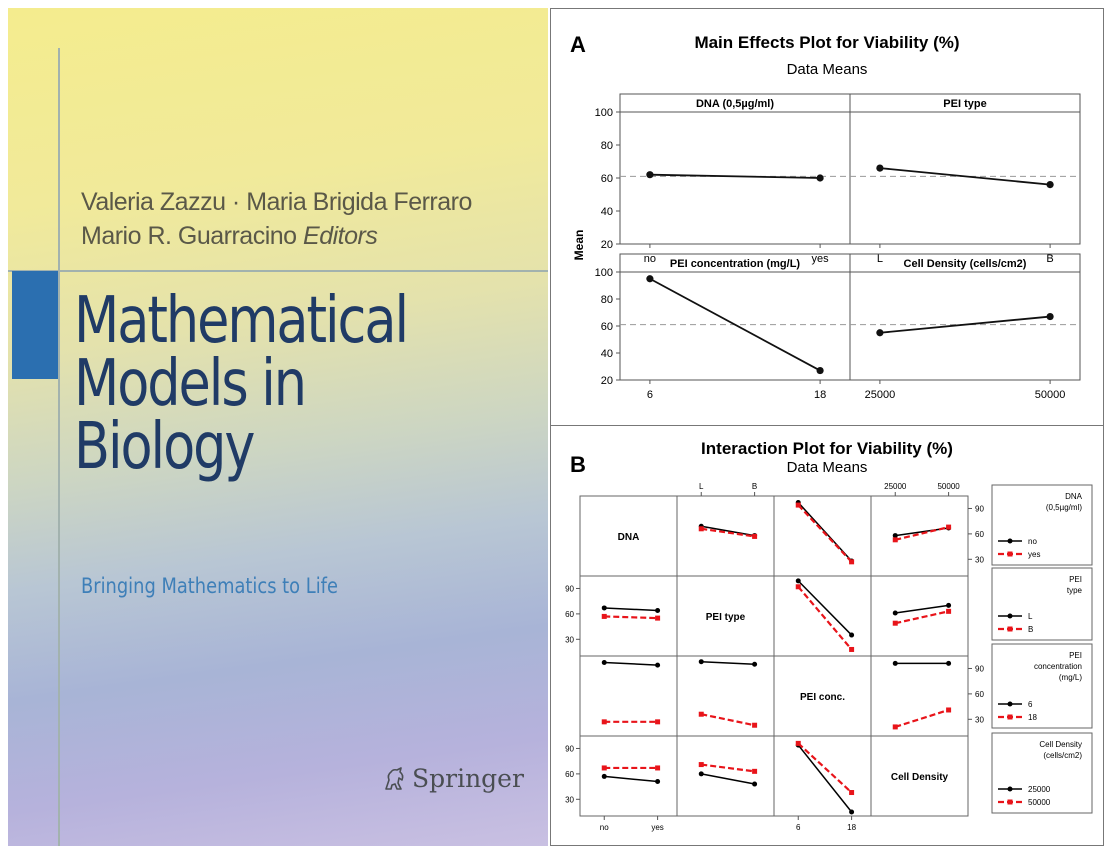 This screenshot has height=852, width=1112. What do you see at coordinates (1075, 655) in the screenshot?
I see `legend-title: PEI` at bounding box center [1075, 655].